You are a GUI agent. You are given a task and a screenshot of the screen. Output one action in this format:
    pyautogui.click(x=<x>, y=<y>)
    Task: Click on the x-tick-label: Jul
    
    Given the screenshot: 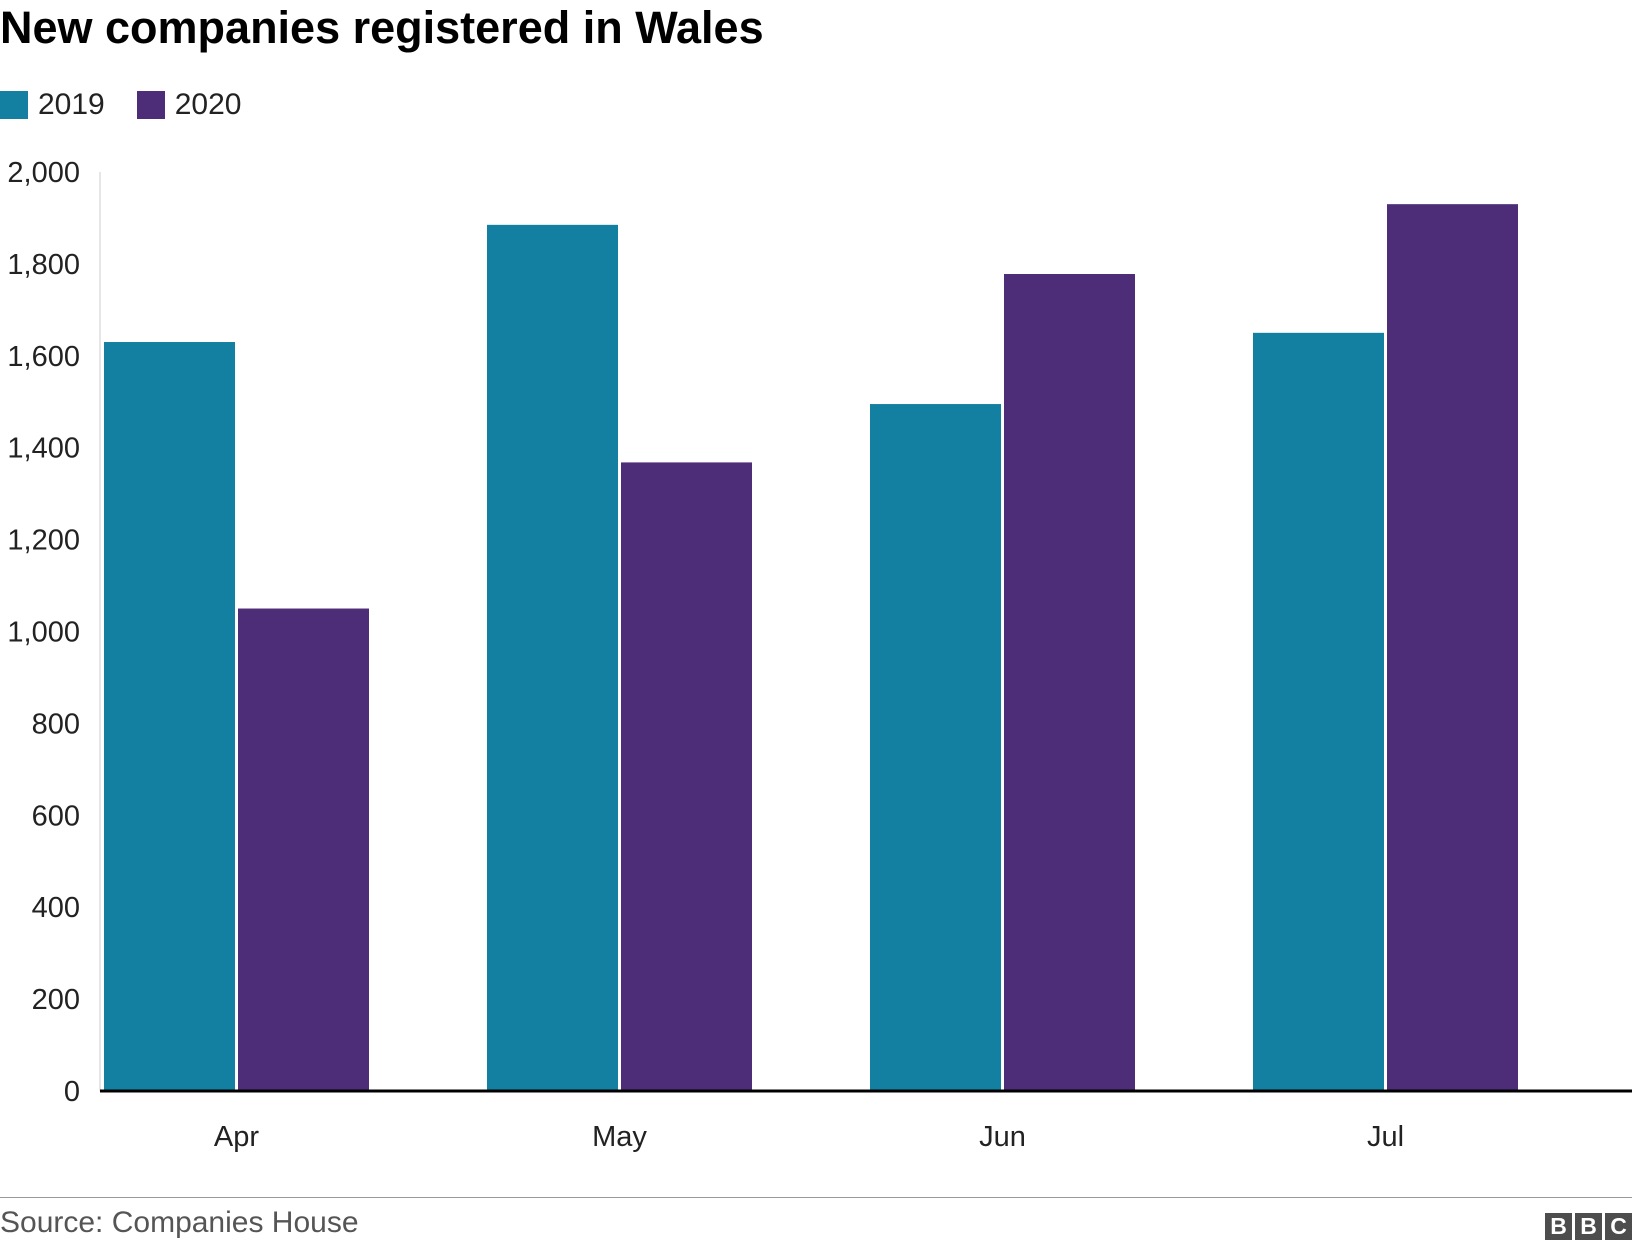 What is the action you would take?
    pyautogui.click(x=1385, y=1137)
    